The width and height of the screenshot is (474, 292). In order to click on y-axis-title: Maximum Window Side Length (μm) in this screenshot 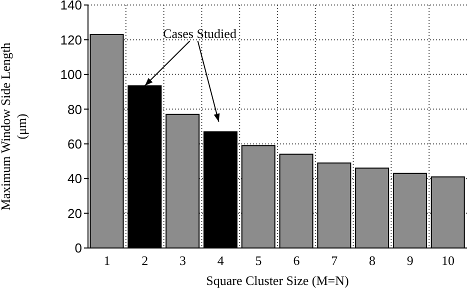, I will do `click(14, 126)`.